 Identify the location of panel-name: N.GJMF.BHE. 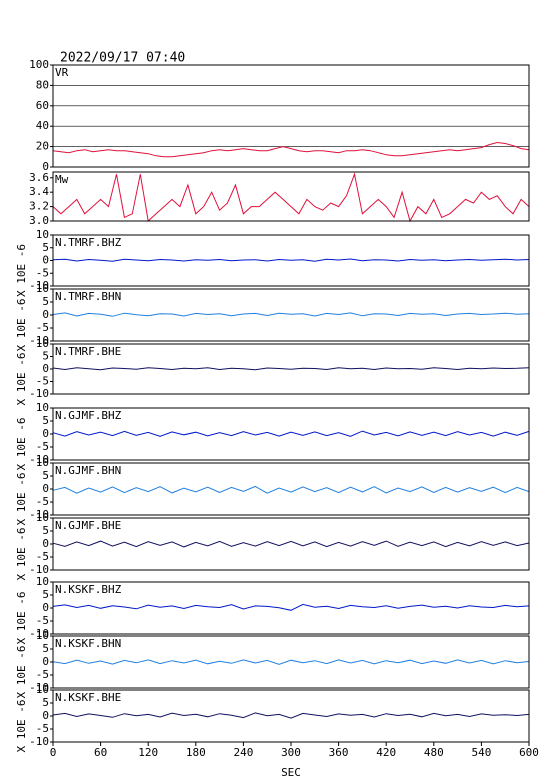
(88, 525).